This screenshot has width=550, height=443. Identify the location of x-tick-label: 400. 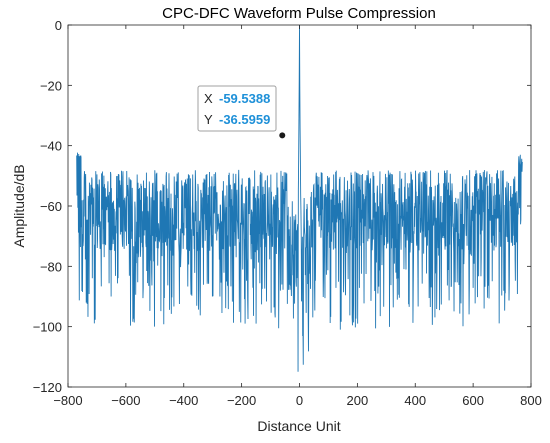
(415, 400).